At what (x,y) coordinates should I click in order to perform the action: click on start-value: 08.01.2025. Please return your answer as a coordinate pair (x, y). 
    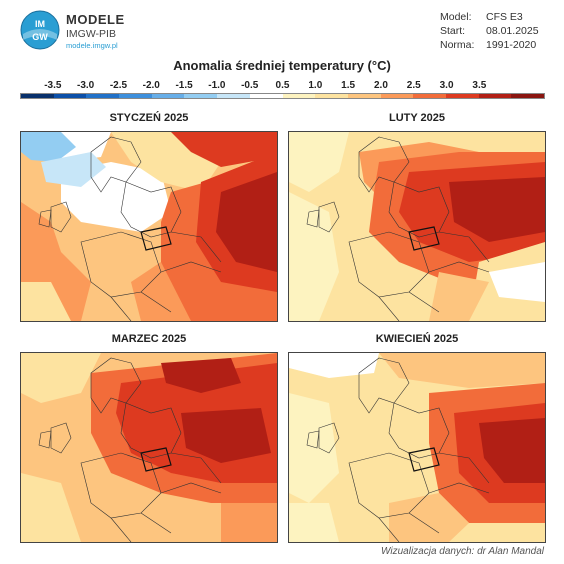
    Looking at the image, I should click on (512, 31).